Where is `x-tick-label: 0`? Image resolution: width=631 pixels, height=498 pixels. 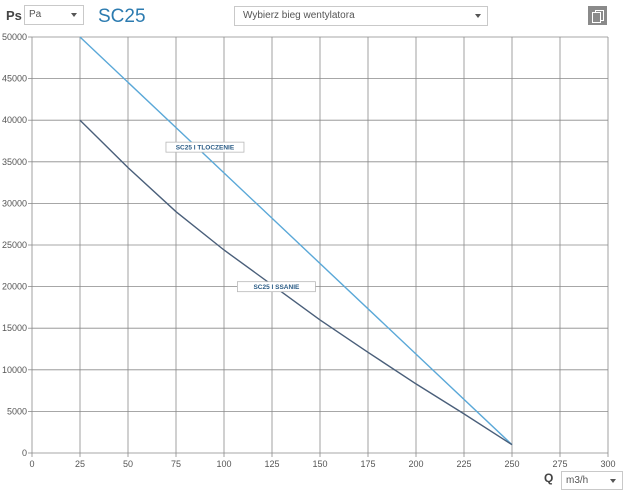 x-tick-label: 0 is located at coordinates (31, 464).